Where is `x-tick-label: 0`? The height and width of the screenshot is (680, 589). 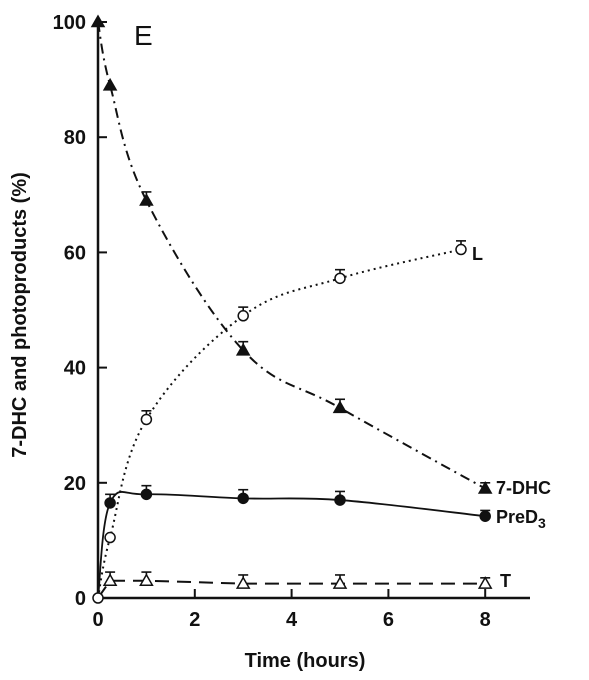 x-tick-label: 0 is located at coordinates (97, 620).